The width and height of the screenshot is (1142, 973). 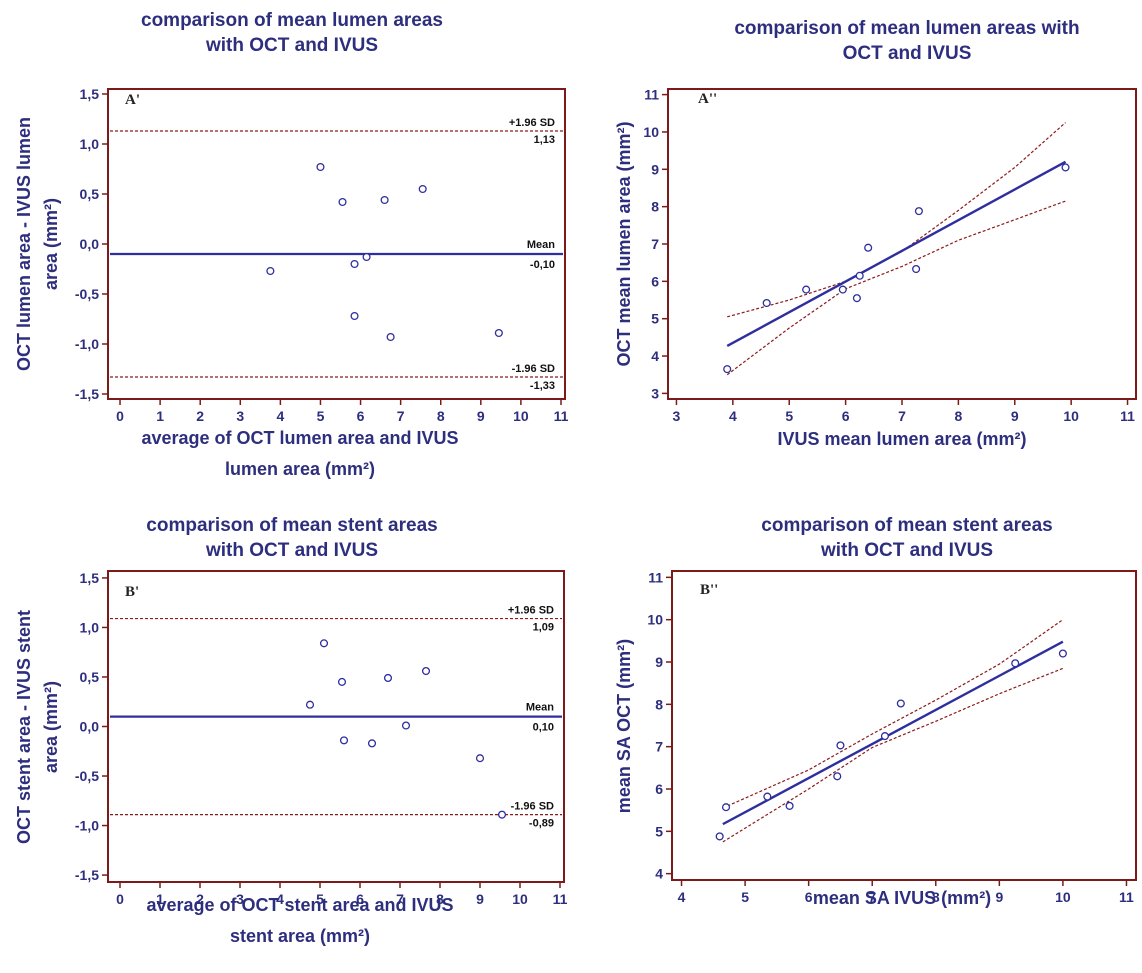 I want to click on panel-label: A', so click(x=132, y=100).